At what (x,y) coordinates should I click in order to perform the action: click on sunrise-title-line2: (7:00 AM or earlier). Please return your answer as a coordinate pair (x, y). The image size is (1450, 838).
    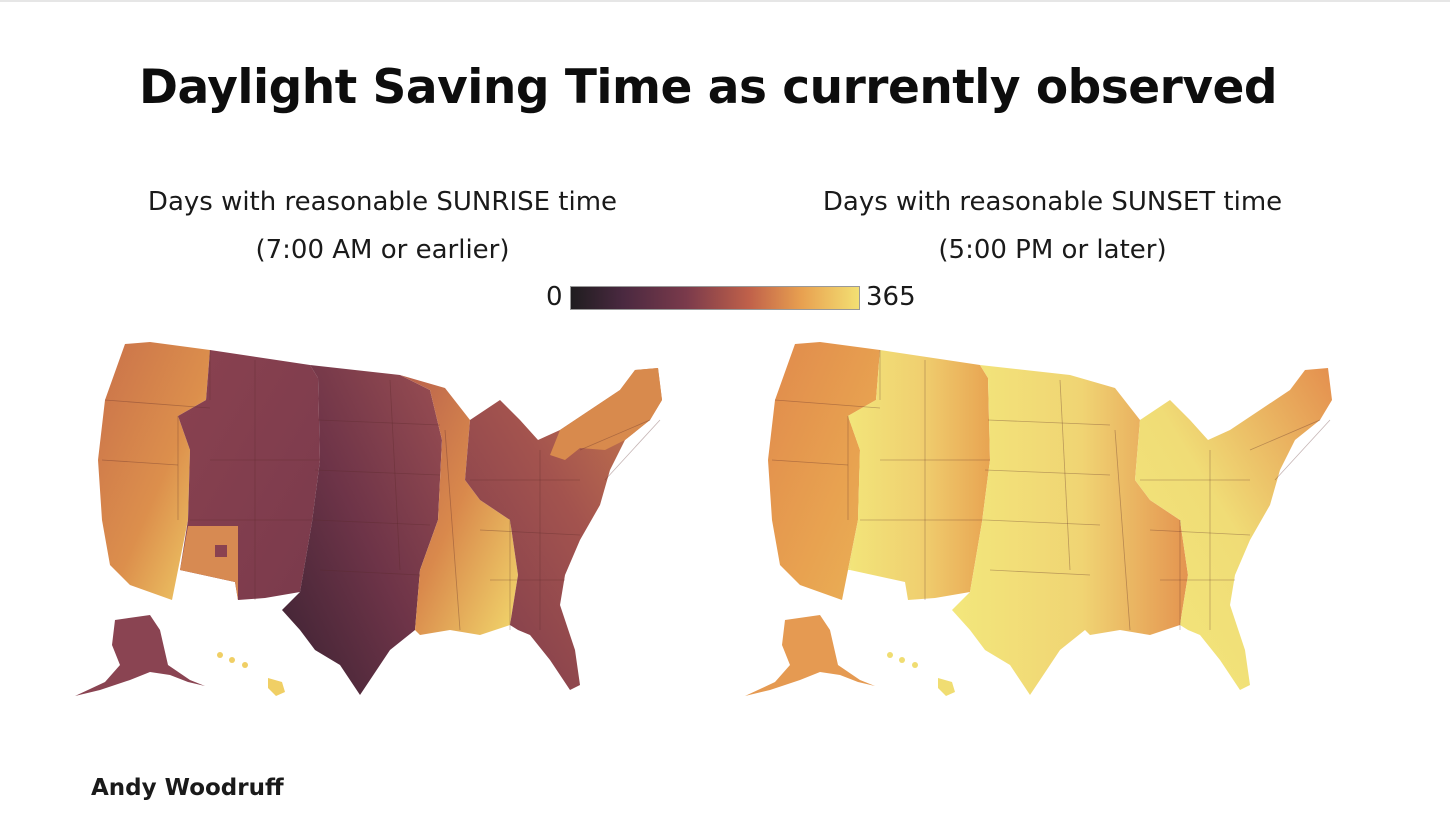
    Looking at the image, I should click on (382, 250).